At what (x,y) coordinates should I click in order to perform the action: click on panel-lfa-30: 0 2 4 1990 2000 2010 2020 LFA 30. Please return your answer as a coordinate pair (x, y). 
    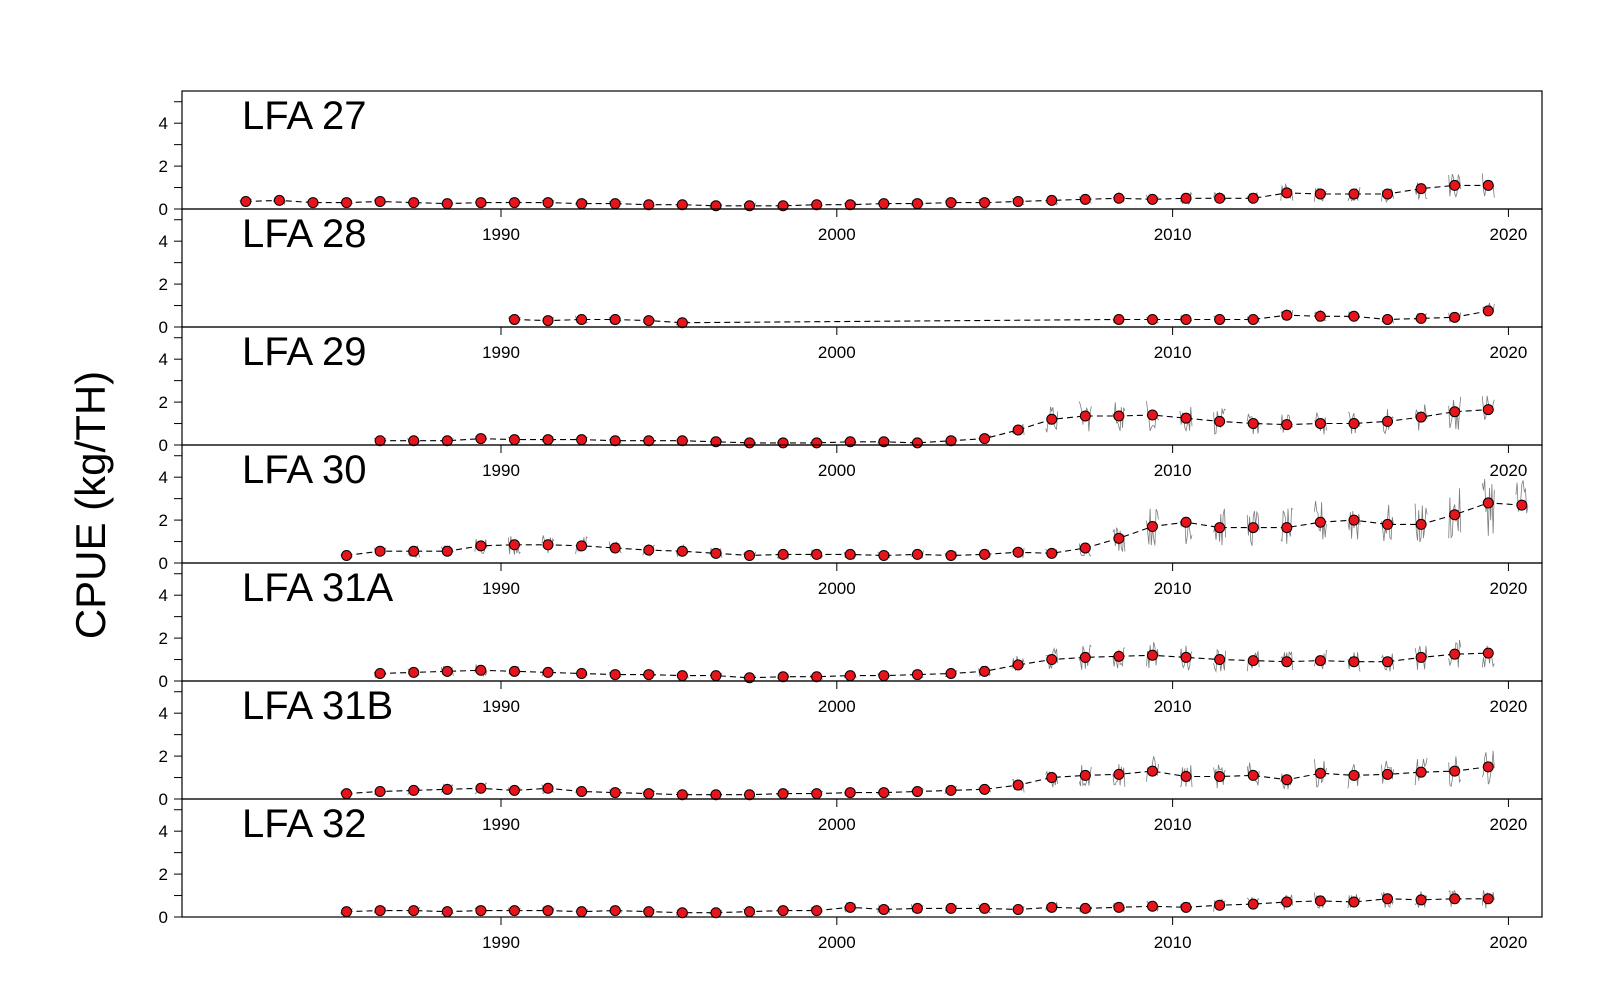
    Looking at the image, I should click on (851, 521).